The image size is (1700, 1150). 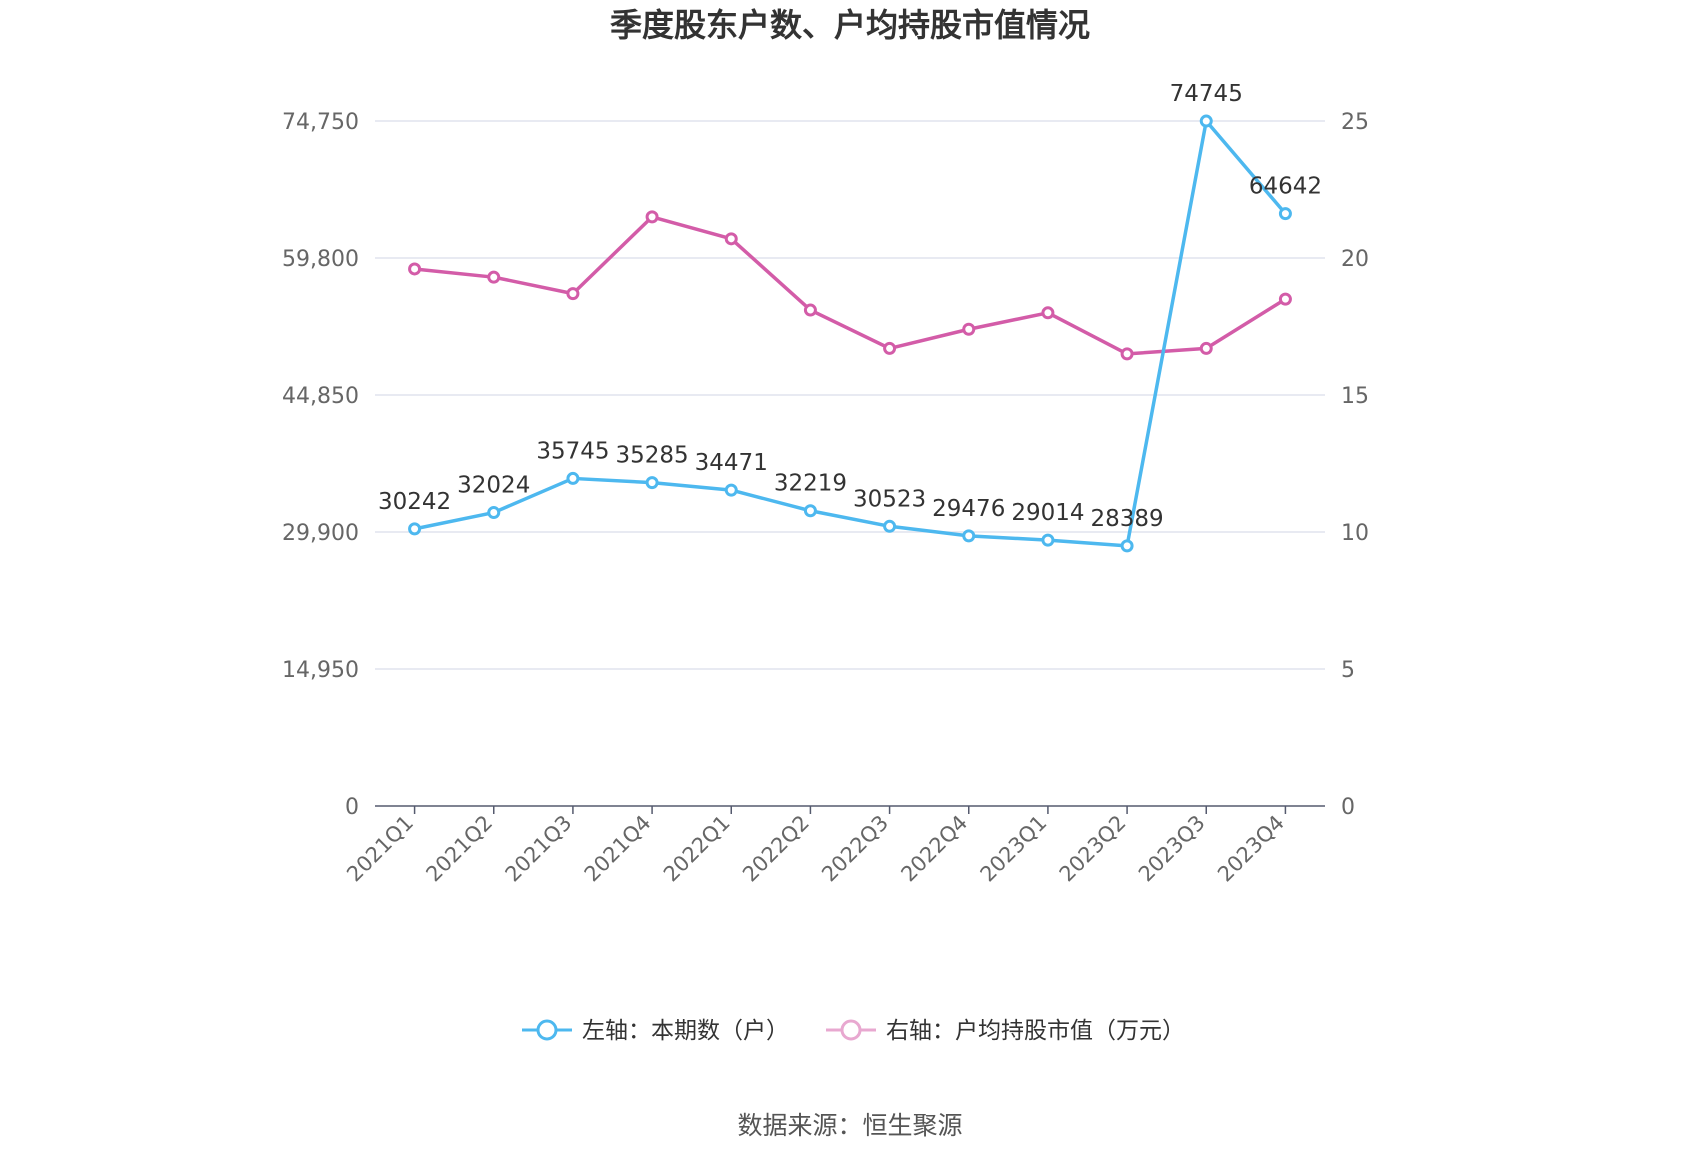 I want to click on legend-label-right: 右轴：户均持股市值（万元）, so click(x=1035, y=1031).